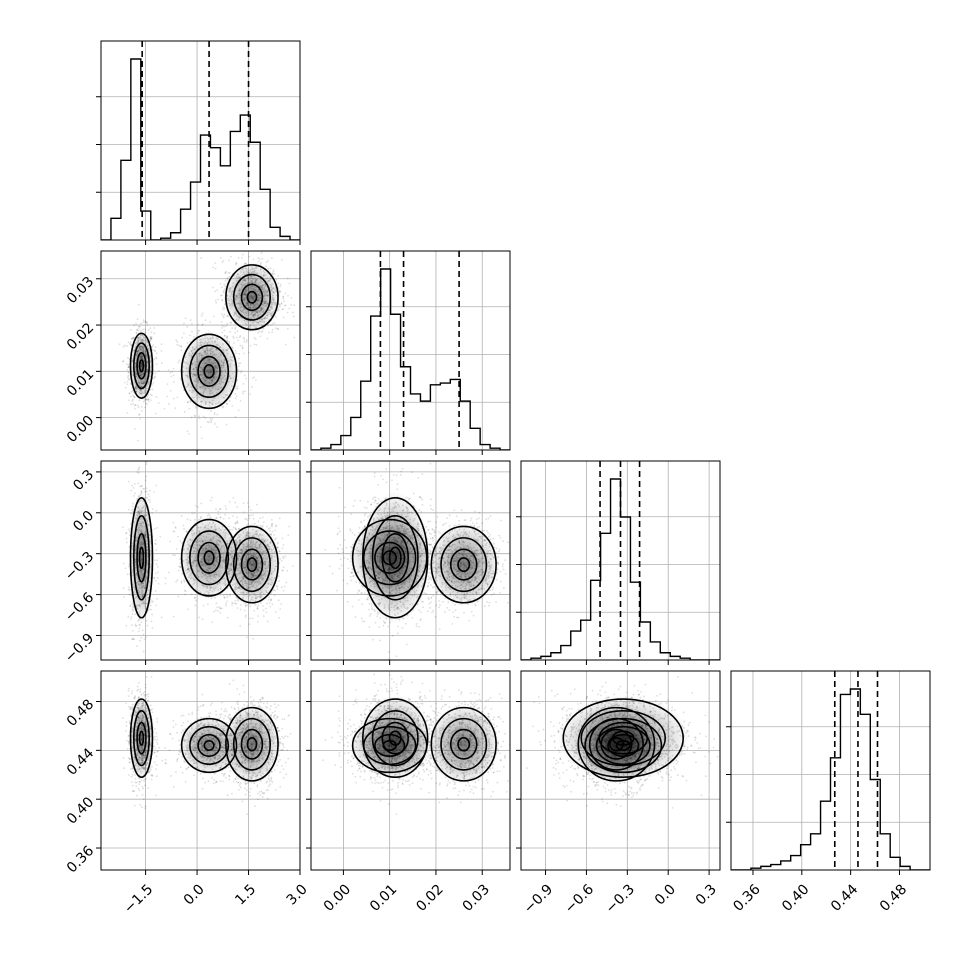 This screenshot has height=970, width=970. Describe the element at coordinates (80, 336) in the screenshot. I see `y-tick-label: 0.02` at that location.